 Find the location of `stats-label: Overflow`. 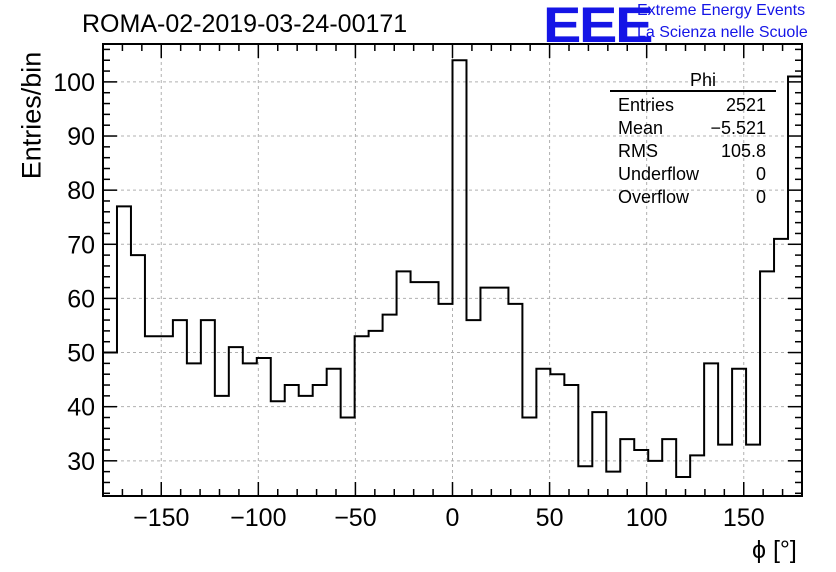

stats-label: Overflow is located at coordinates (654, 197).